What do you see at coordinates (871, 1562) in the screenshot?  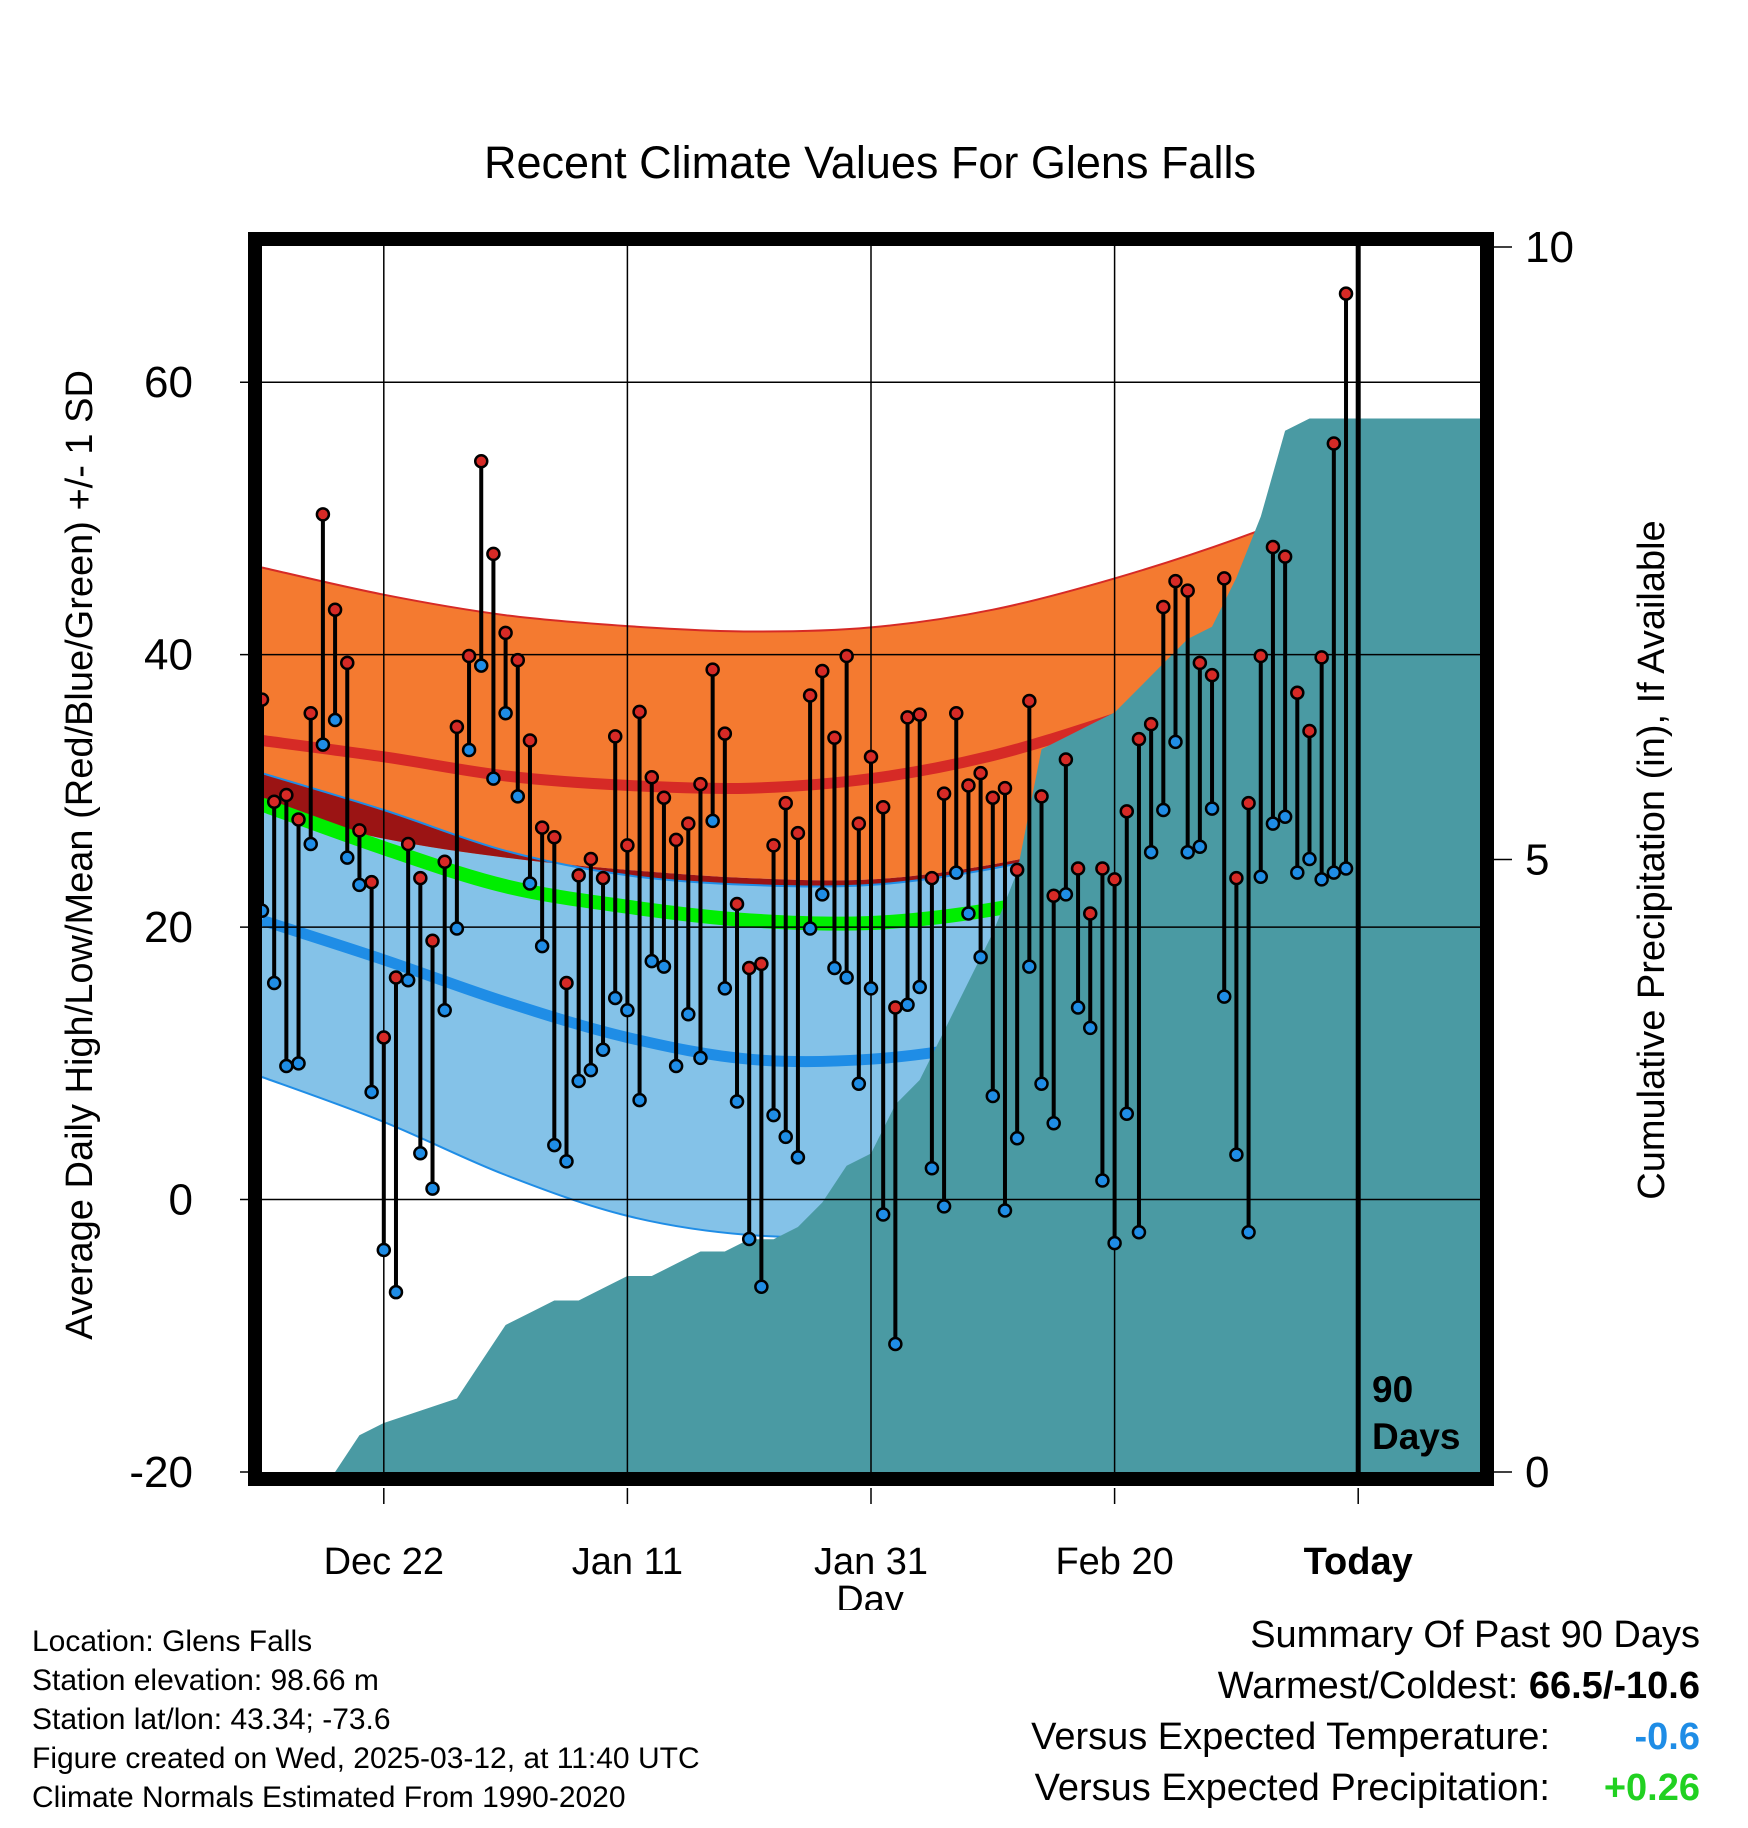 I see `x-tick-label: Jan 31` at bounding box center [871, 1562].